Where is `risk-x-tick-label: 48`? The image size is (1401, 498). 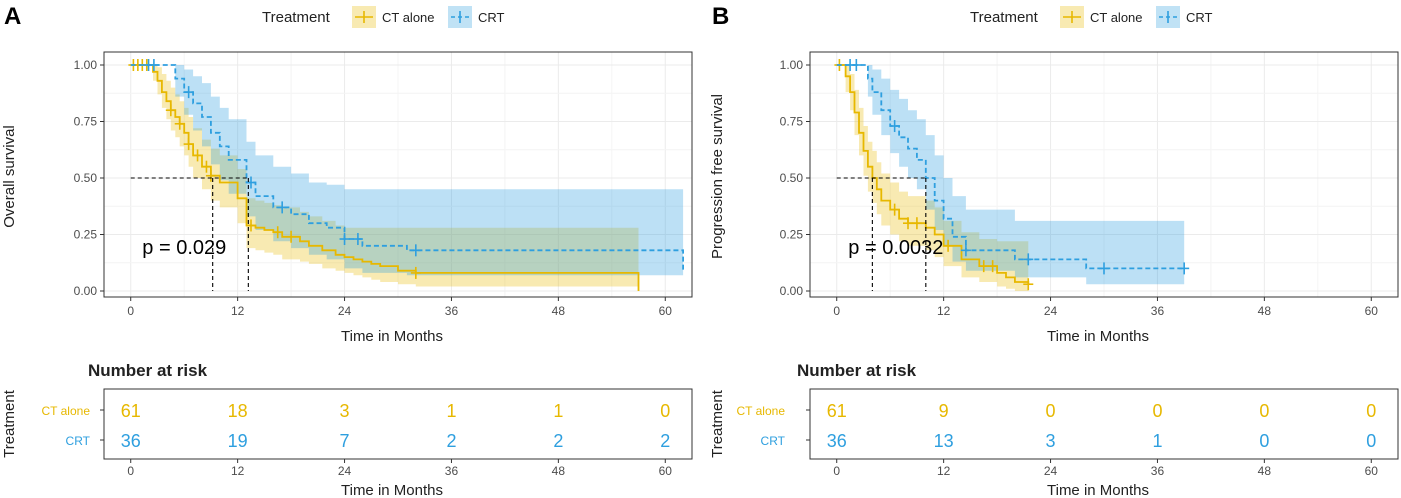 risk-x-tick-label: 48 is located at coordinates (1265, 471).